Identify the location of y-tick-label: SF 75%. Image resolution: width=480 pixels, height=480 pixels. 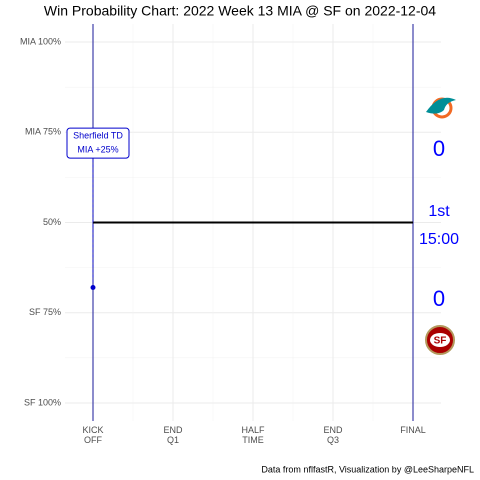
(45, 312).